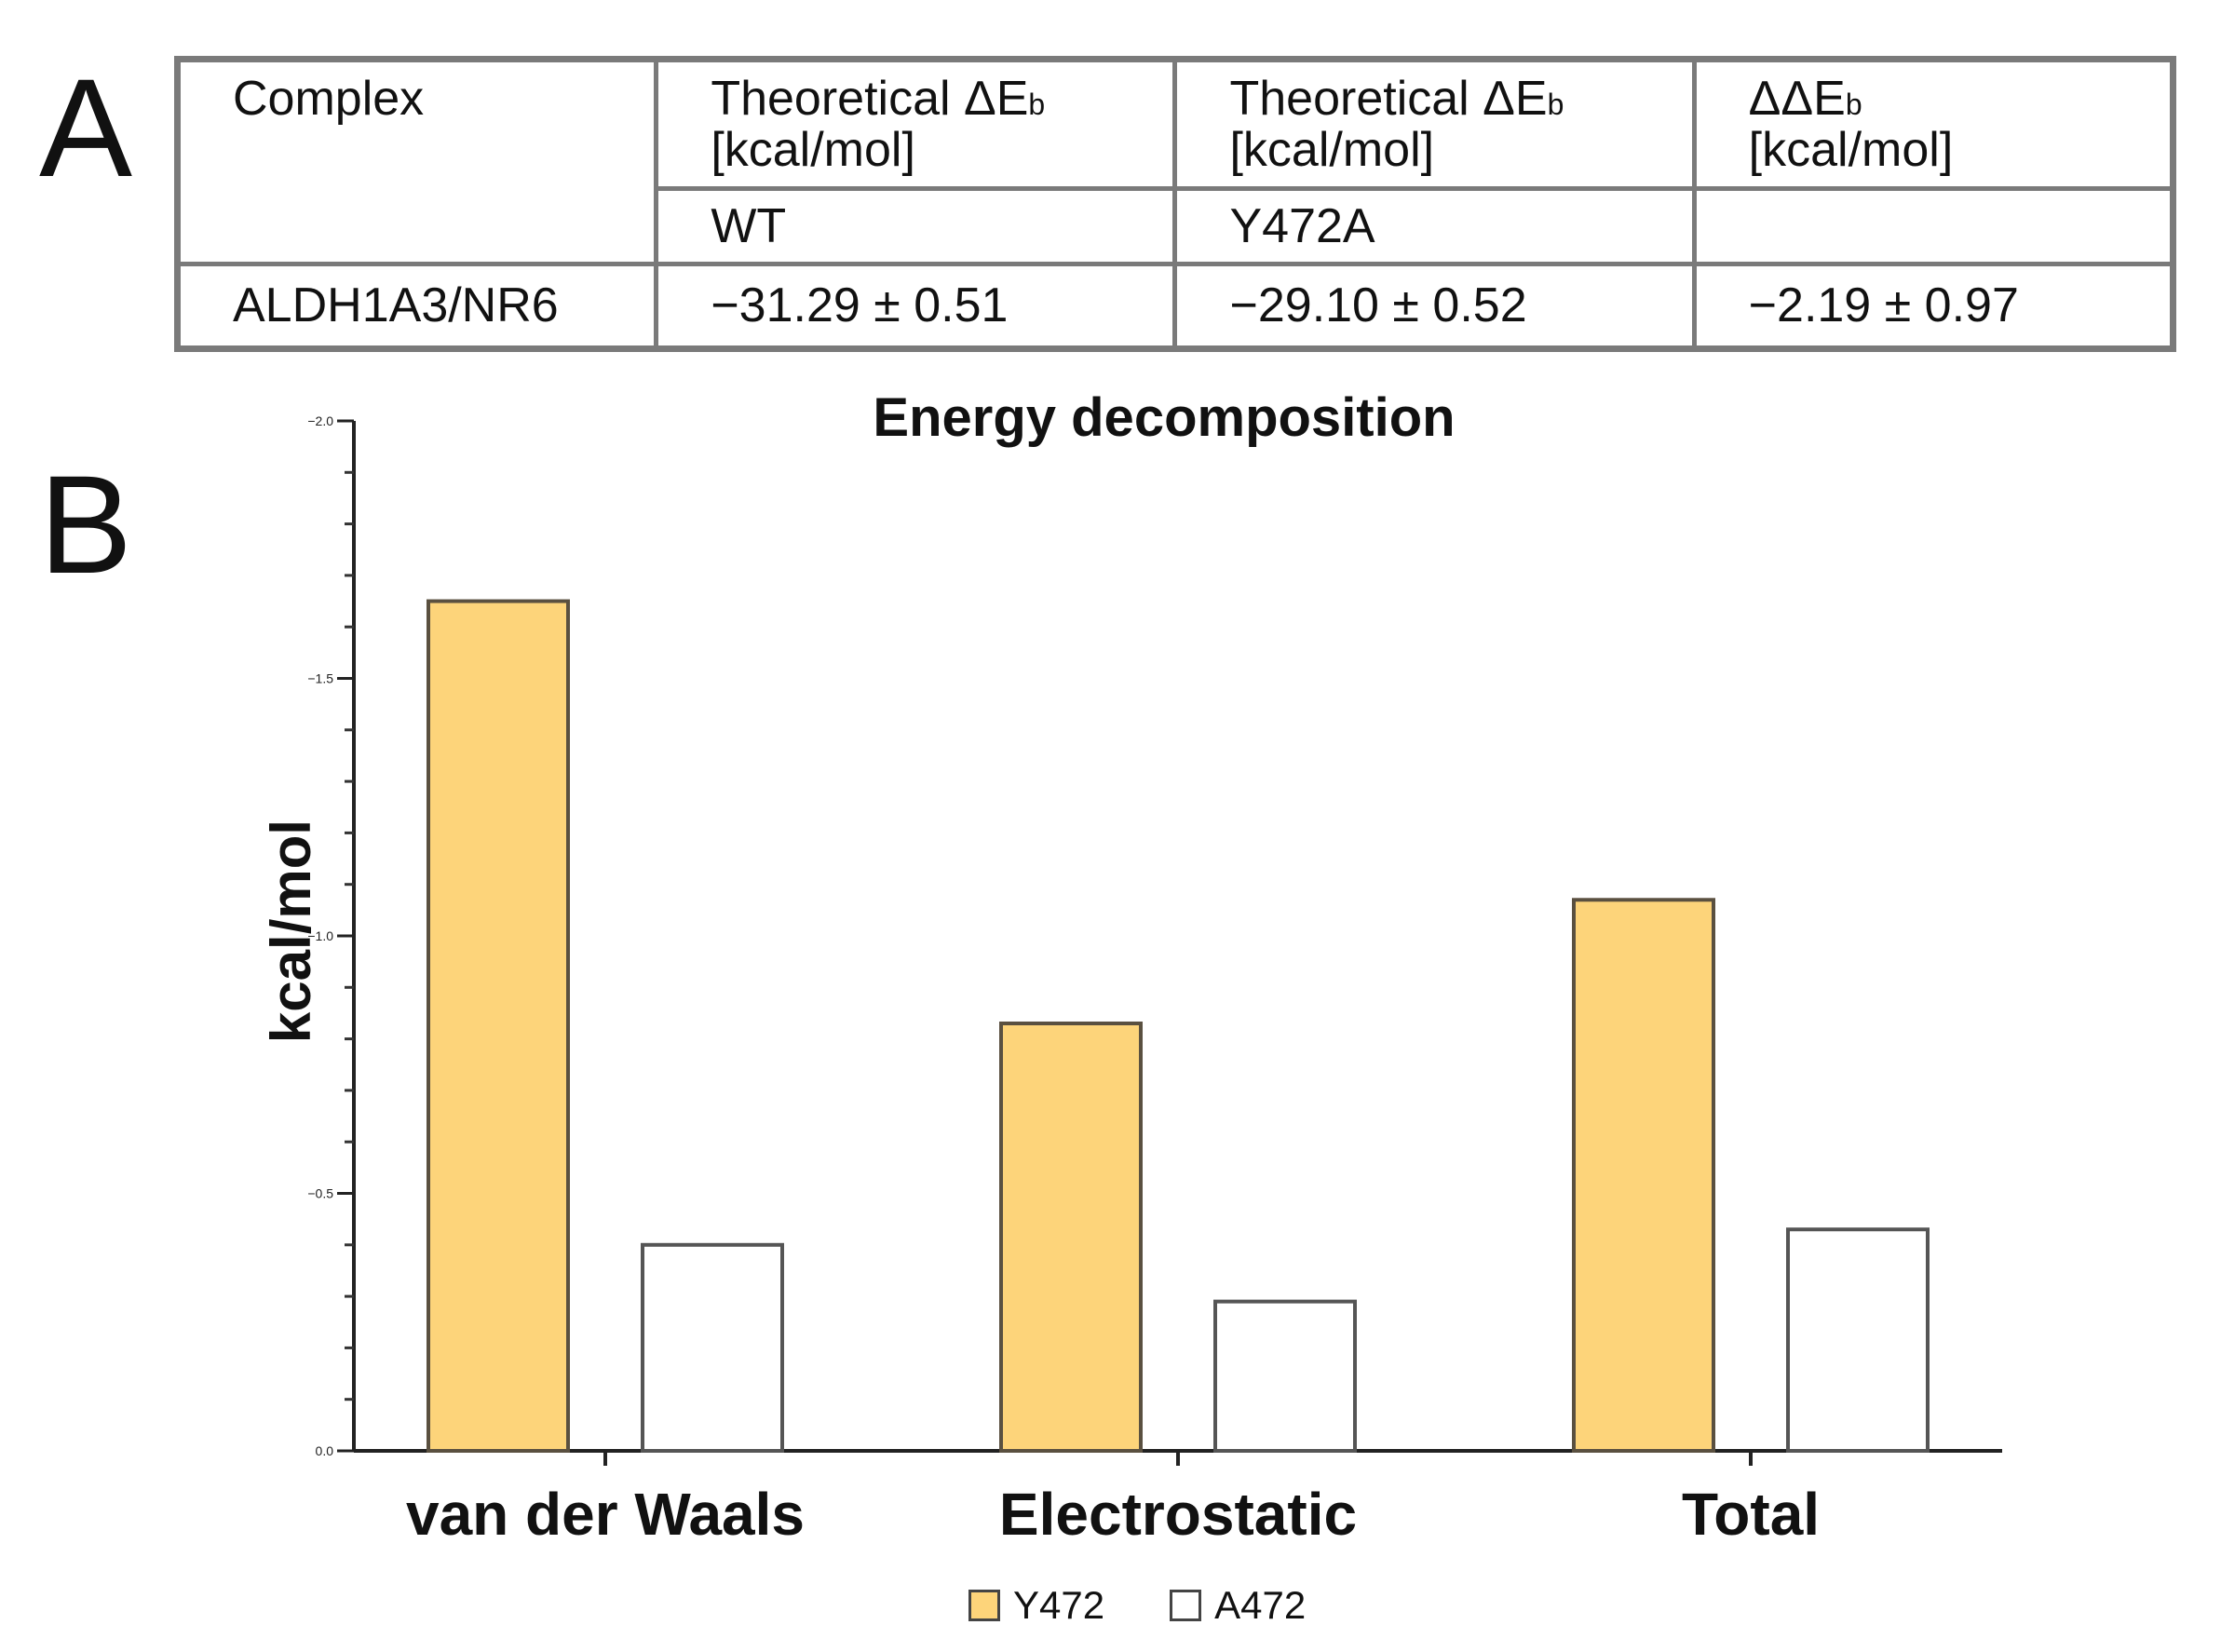  I want to click on legend-item-y472: Y472, so click(1036, 1605).